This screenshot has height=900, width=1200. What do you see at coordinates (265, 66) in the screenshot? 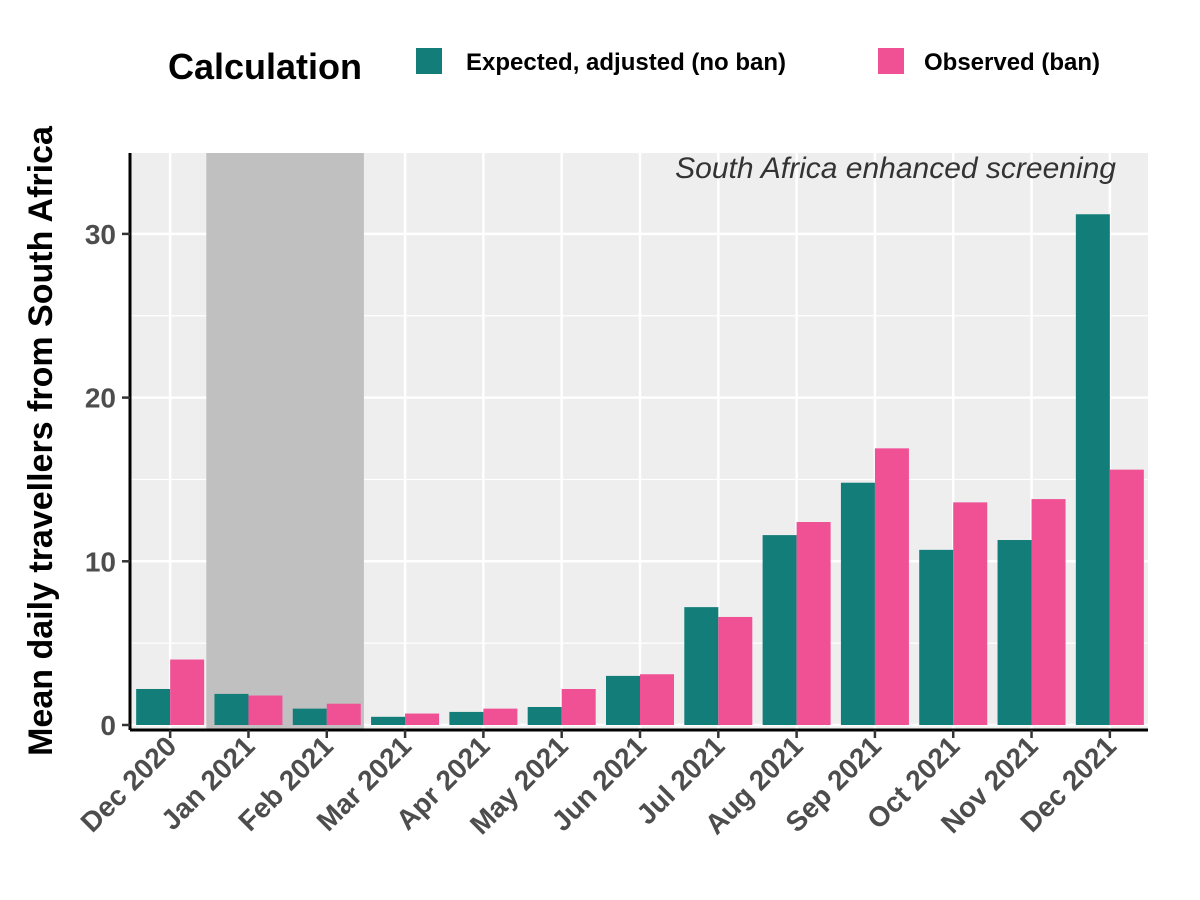
I see `legend-title: Calculation` at bounding box center [265, 66].